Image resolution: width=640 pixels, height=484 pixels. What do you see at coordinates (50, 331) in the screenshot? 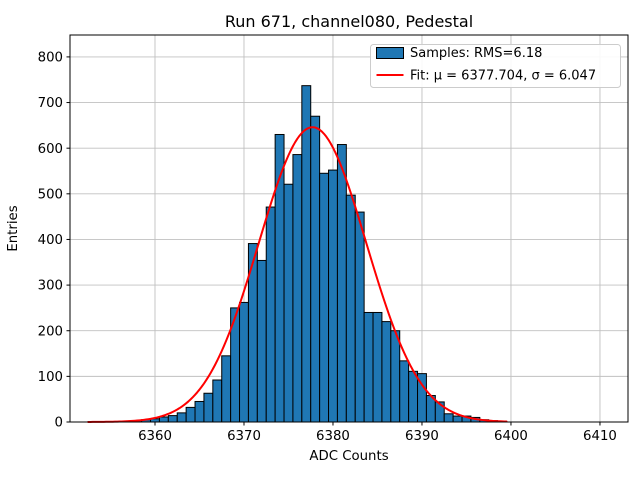
I see `y-tick-label: 200` at bounding box center [50, 331].